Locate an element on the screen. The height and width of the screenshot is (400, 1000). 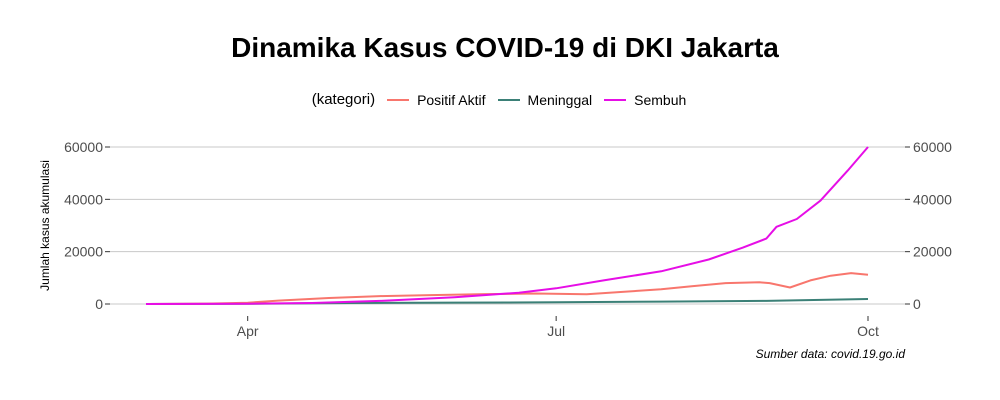
series-line-positif-aktif is located at coordinates (507, 288).